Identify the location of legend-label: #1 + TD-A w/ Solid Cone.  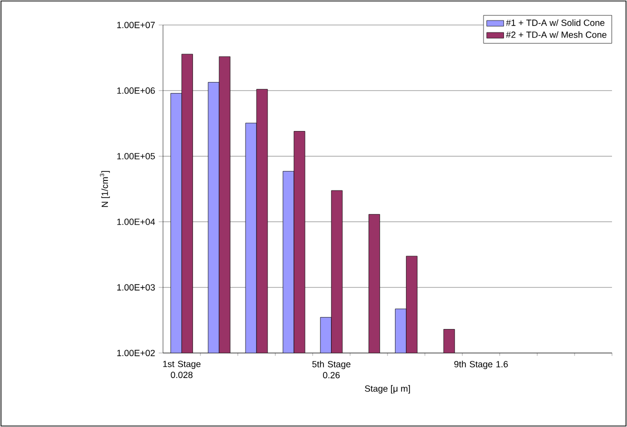
(555, 22).